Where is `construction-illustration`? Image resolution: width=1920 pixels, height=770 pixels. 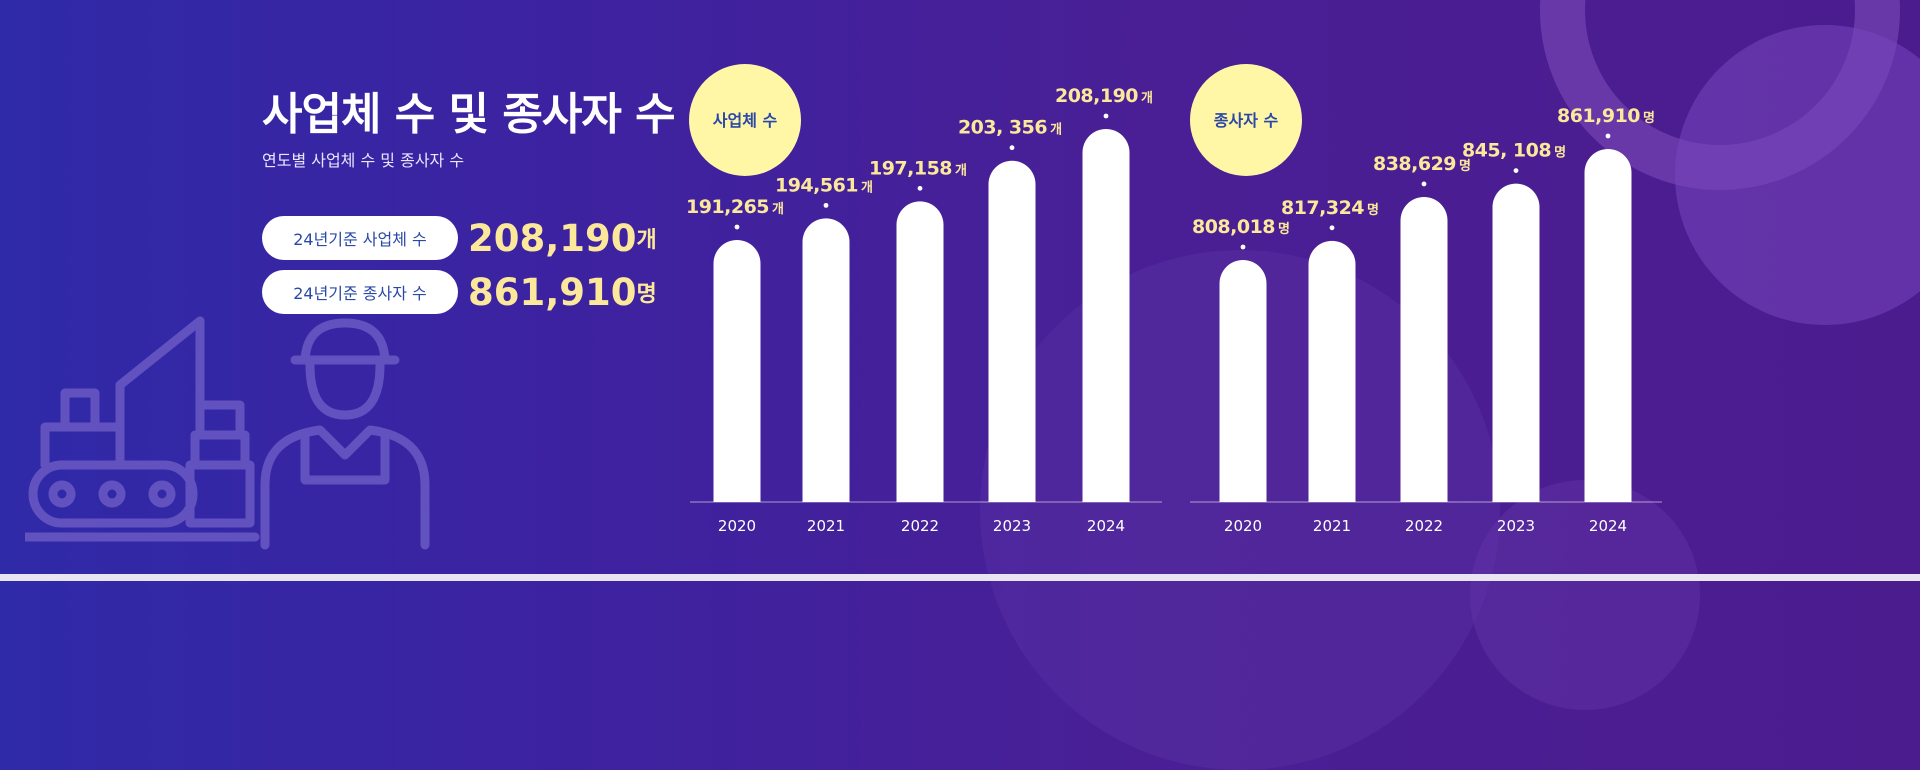
construction-illustration is located at coordinates (227, 433).